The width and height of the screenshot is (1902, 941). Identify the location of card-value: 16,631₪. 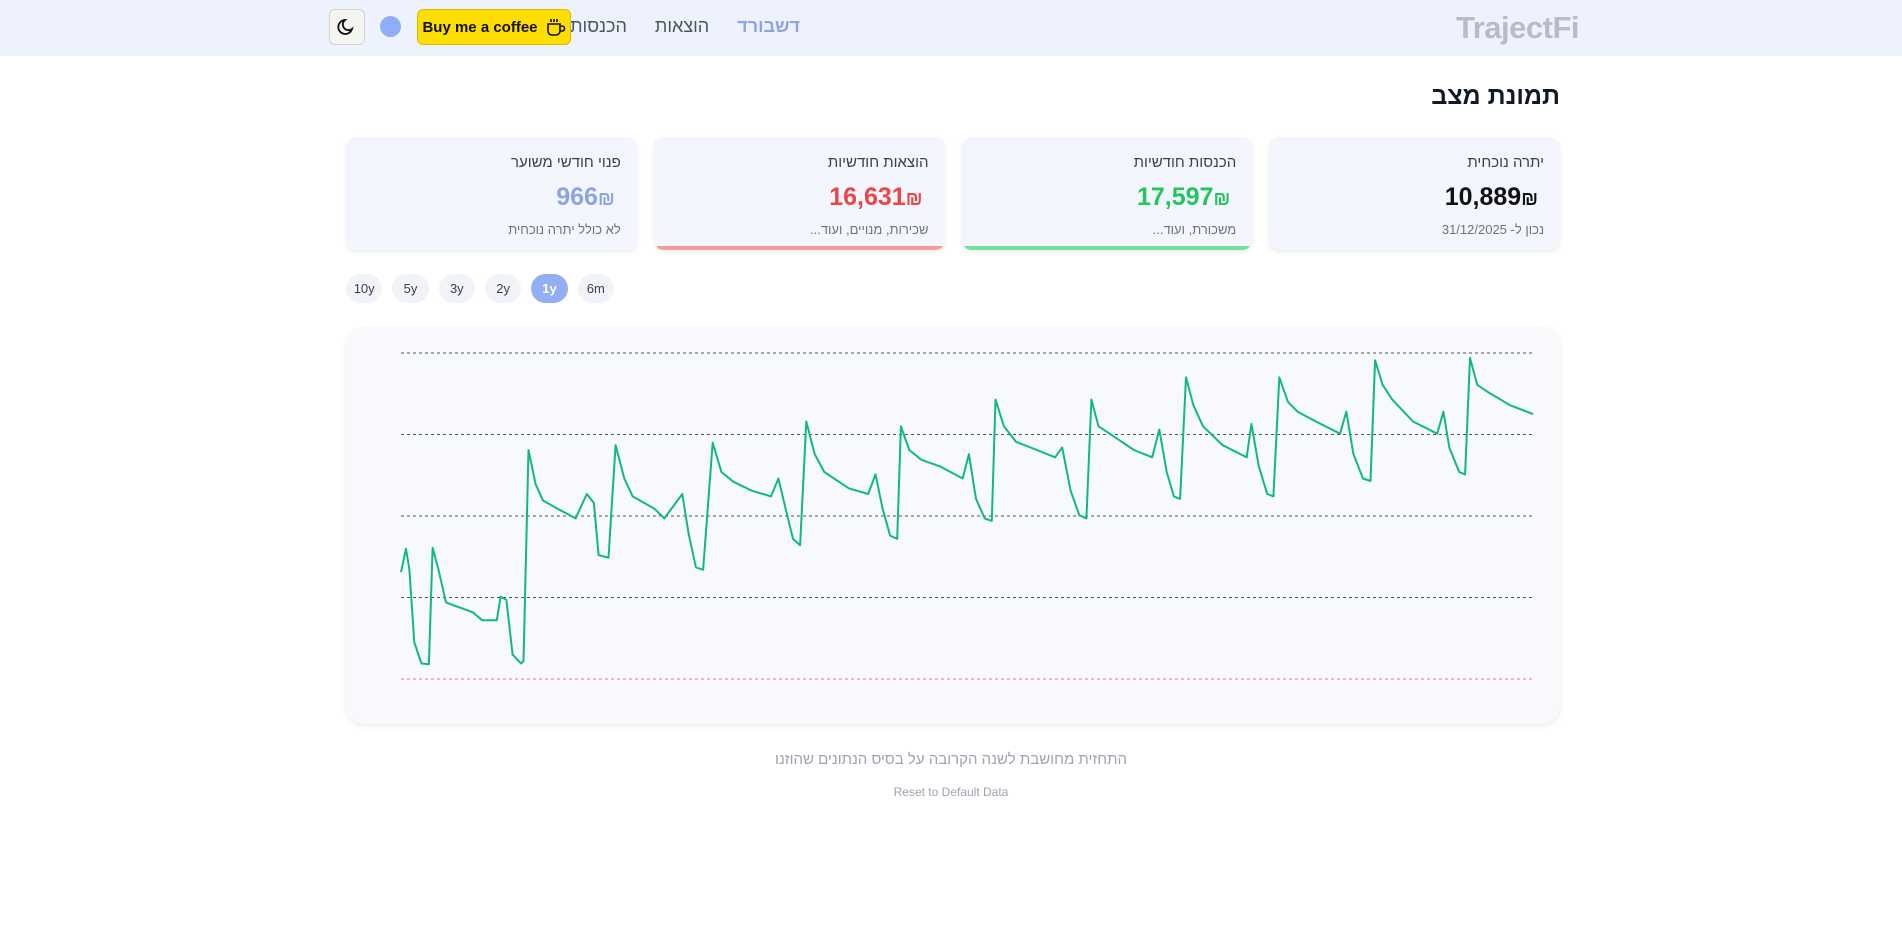
(799, 197).